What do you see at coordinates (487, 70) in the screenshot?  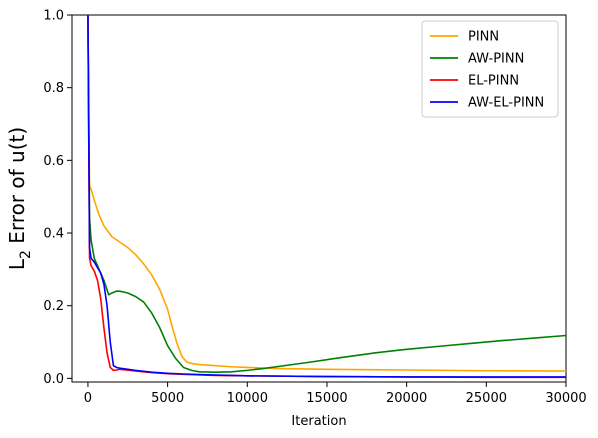 I see `legend-items: PINN AW-PINN EL-PINN AW-EL-PINN` at bounding box center [487, 70].